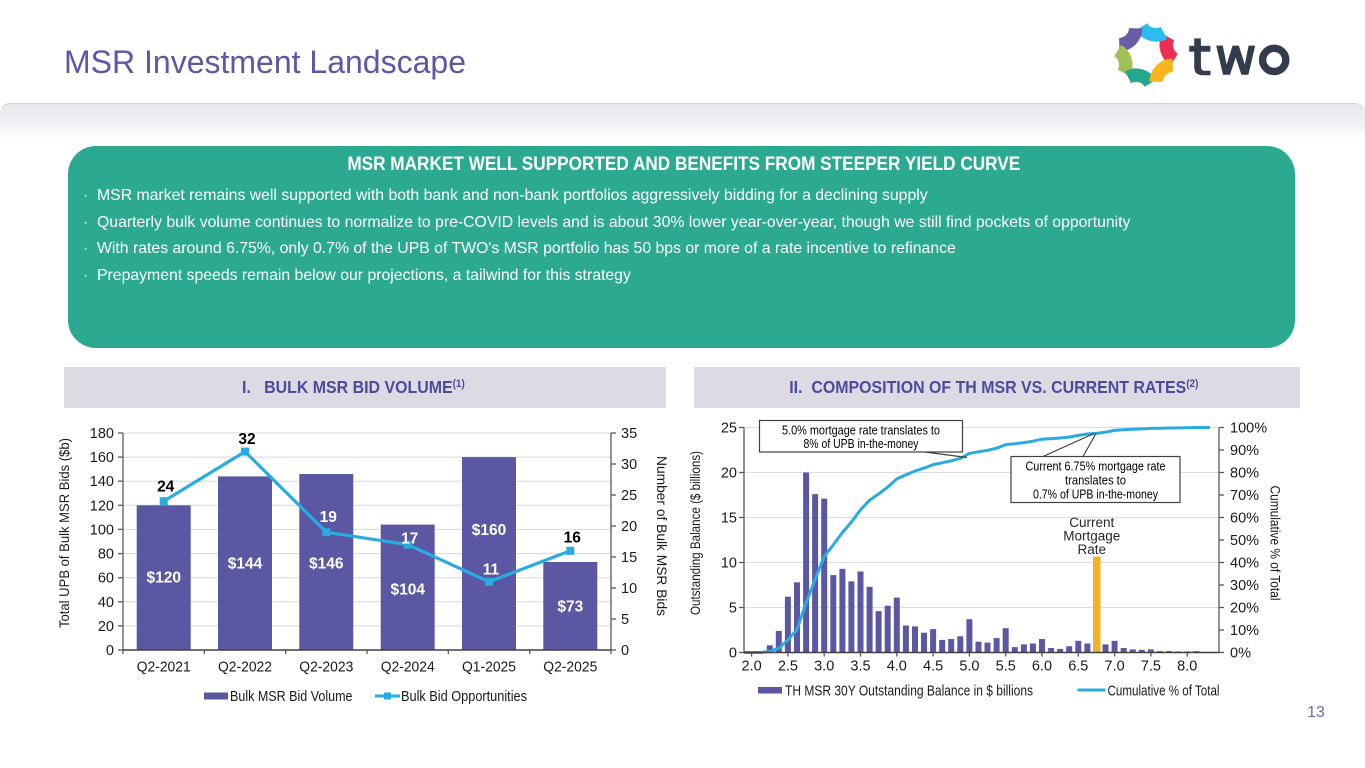 This screenshot has height=768, width=1365. What do you see at coordinates (1244, 474) in the screenshot?
I see `svg-text: 80%` at bounding box center [1244, 474].